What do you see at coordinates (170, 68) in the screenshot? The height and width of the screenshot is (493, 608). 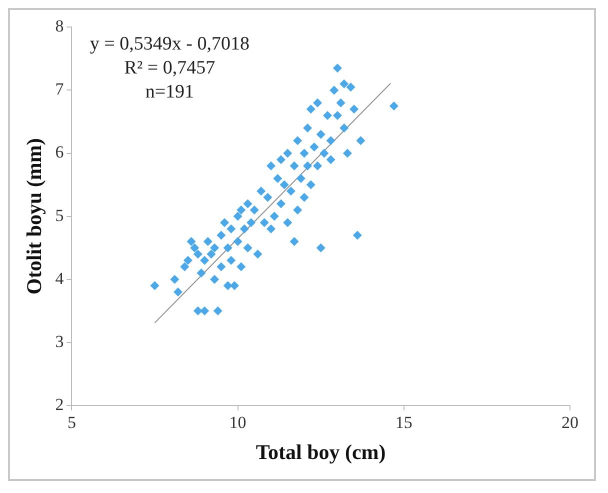 I see `annotation: R² = 0,7457` at bounding box center [170, 68].